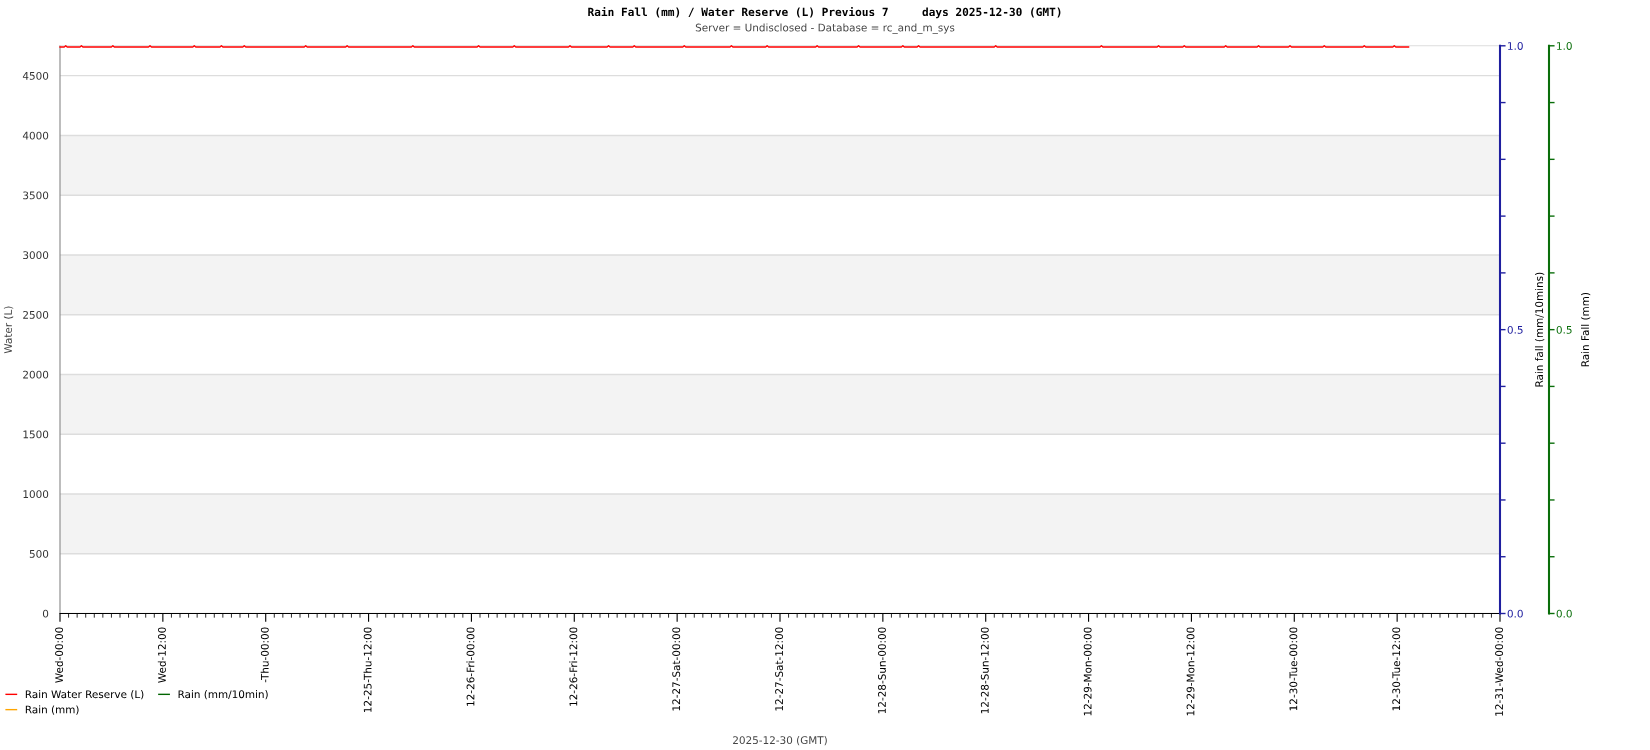 This screenshot has width=1650, height=750. I want to click on legend-label: Rain Water Reserve (L), so click(84, 695).